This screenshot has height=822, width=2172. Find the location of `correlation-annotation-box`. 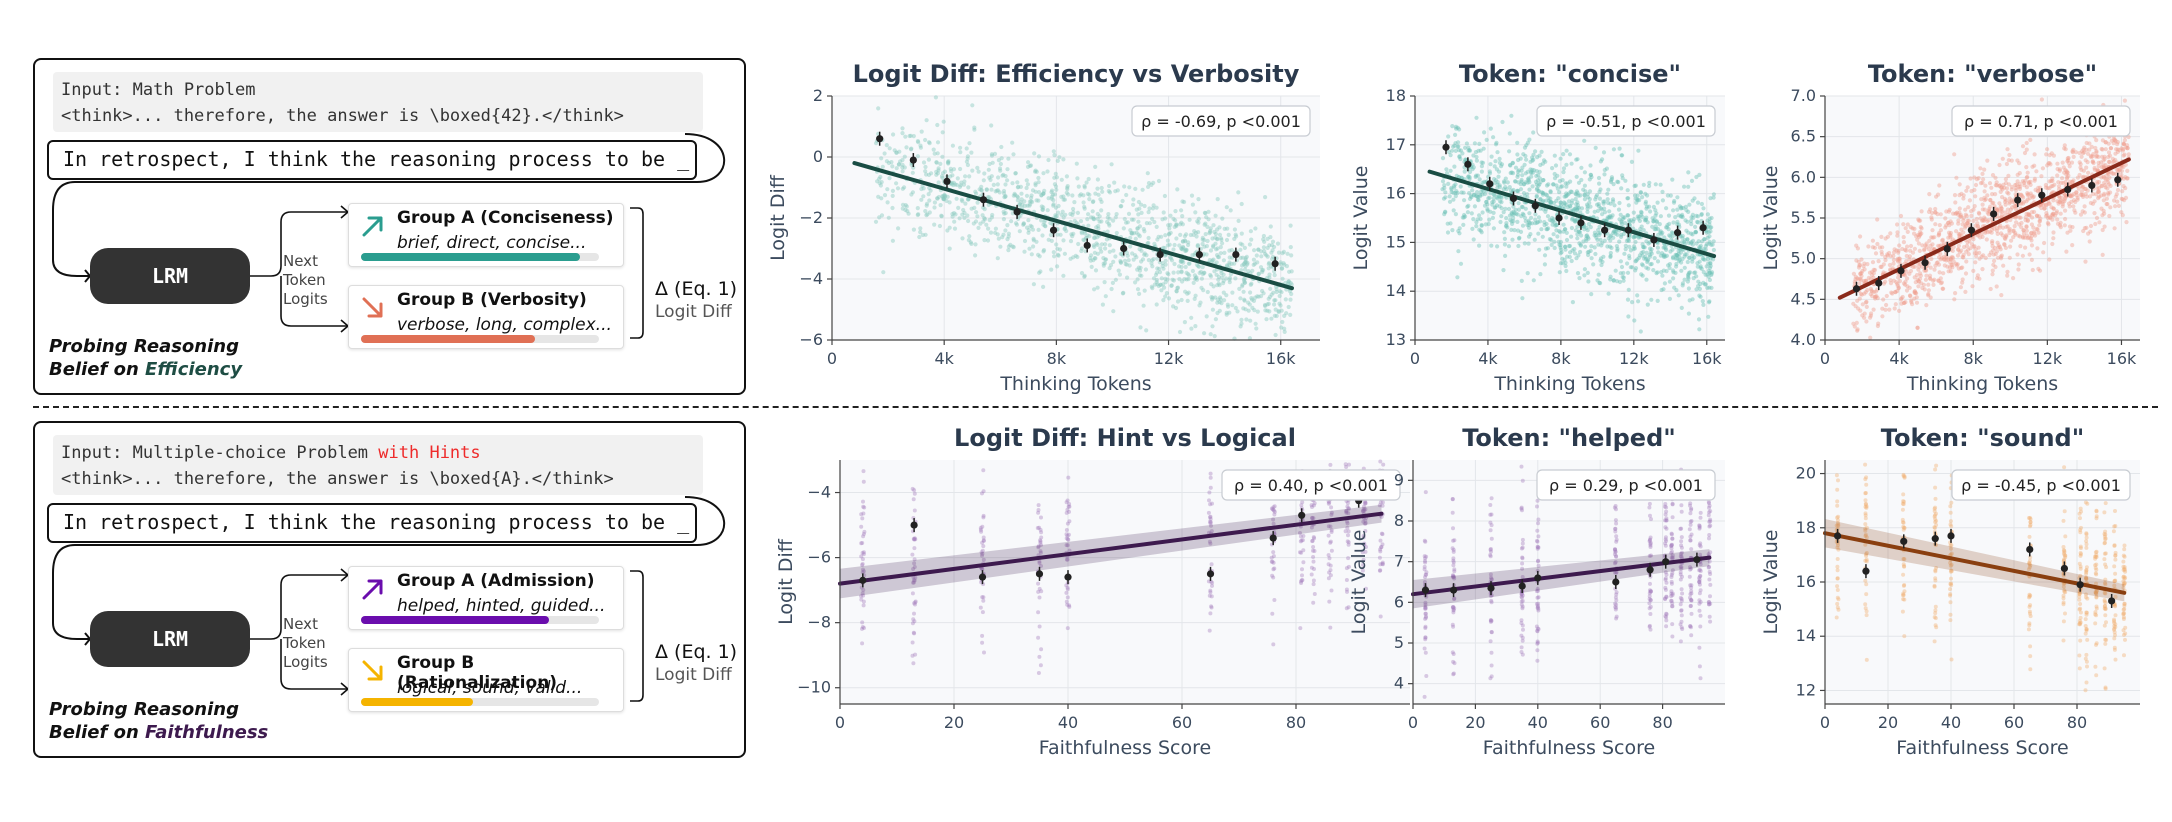

correlation-annotation-box is located at coordinates (1221, 121).